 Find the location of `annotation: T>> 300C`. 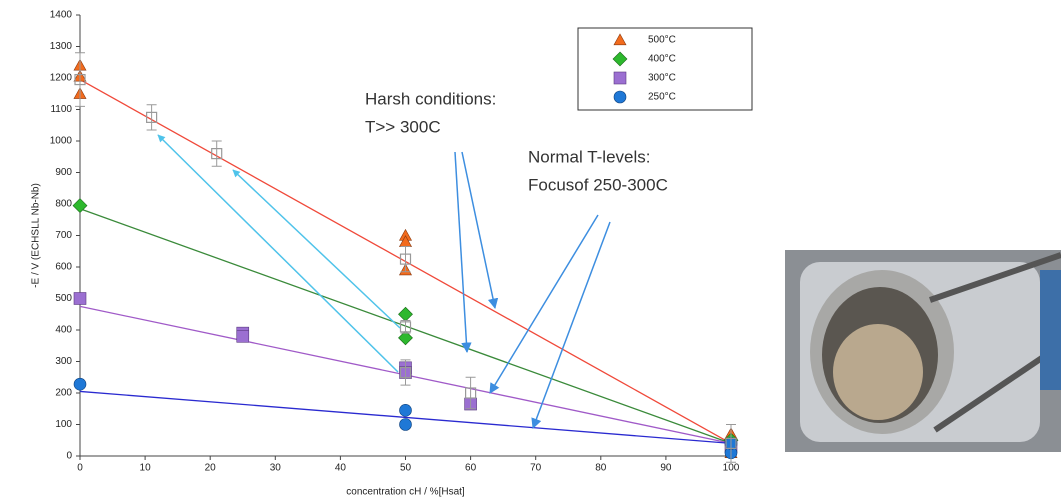

annotation: T>> 300C is located at coordinates (403, 126).